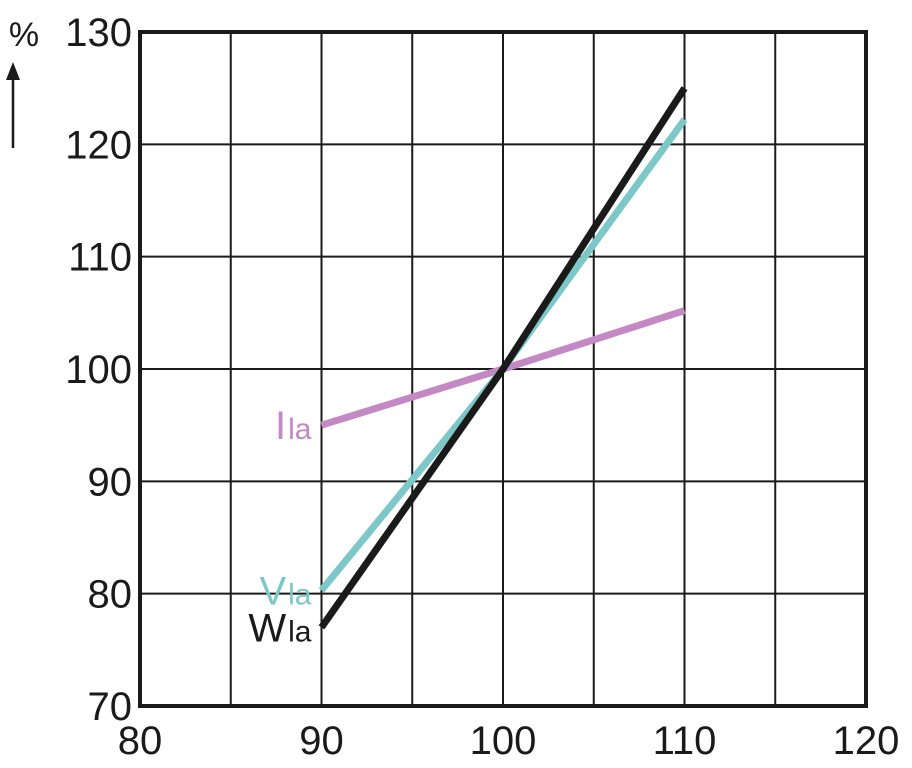 This screenshot has width=912, height=768. I want to click on y-tick-label: 130, so click(98, 33).